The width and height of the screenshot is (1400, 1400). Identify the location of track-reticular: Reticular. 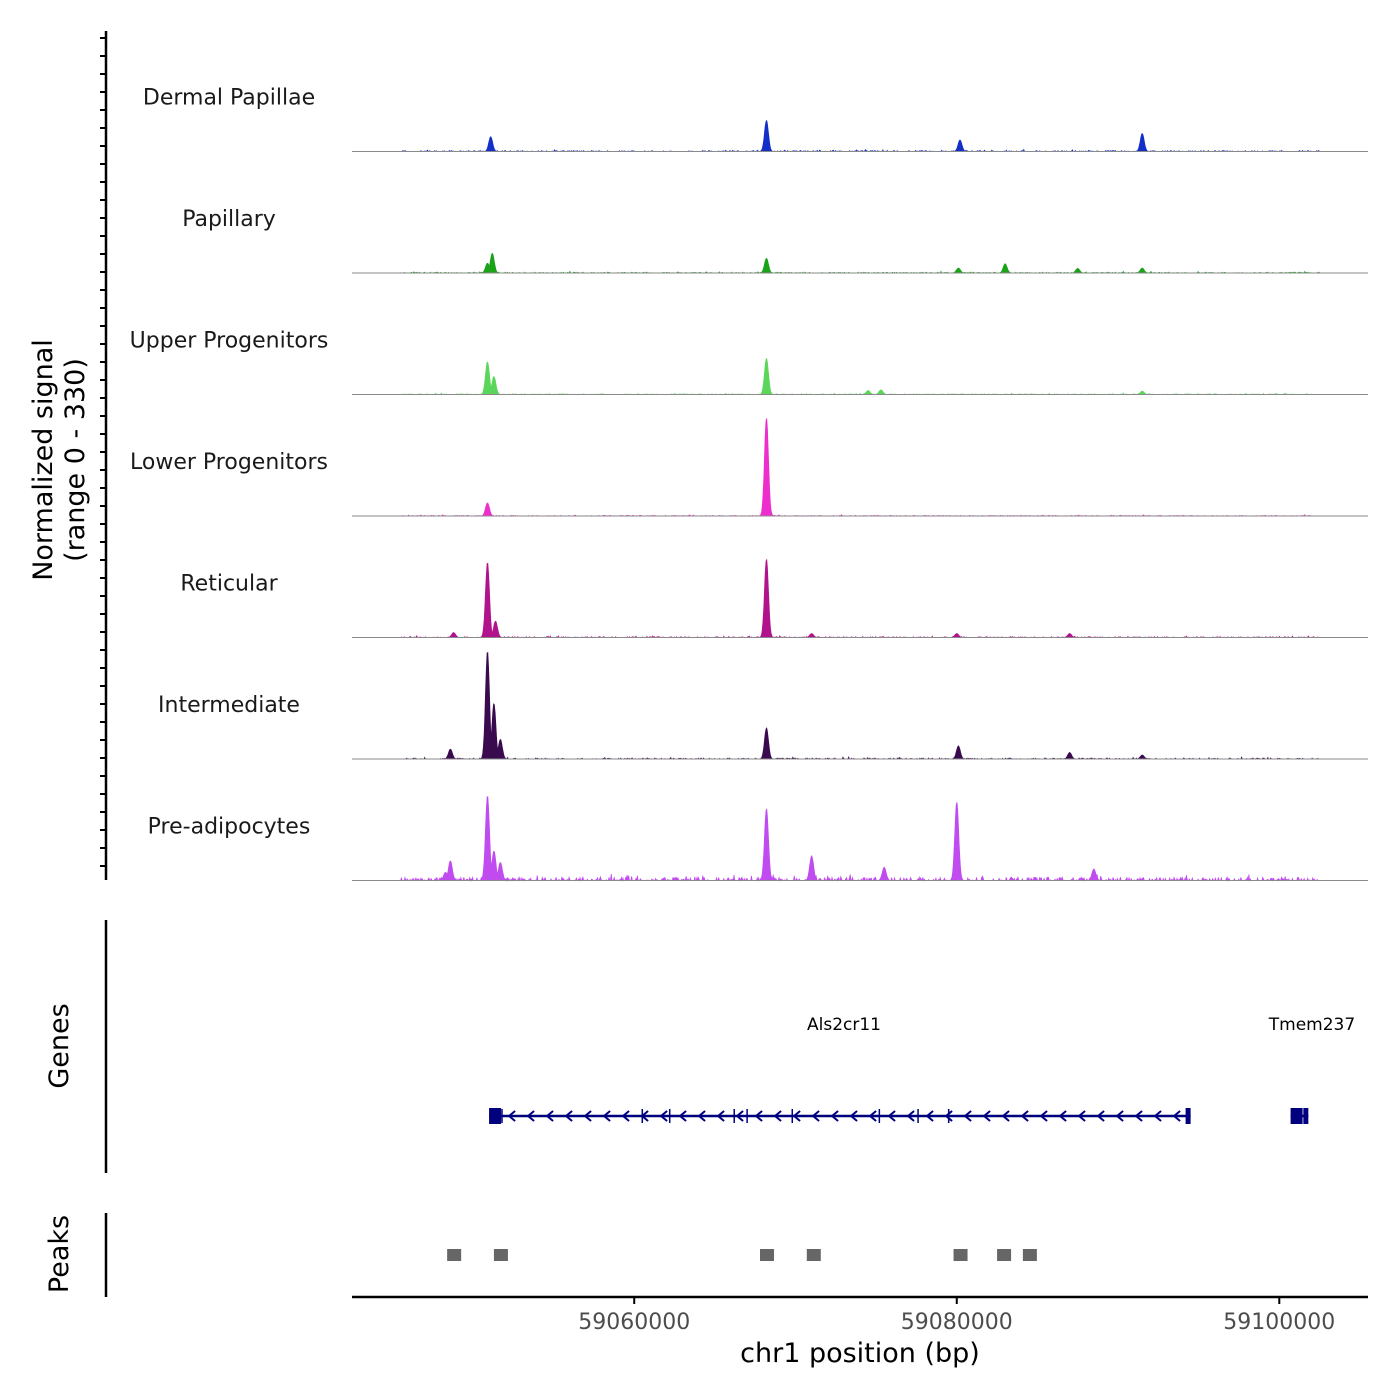
(774, 599).